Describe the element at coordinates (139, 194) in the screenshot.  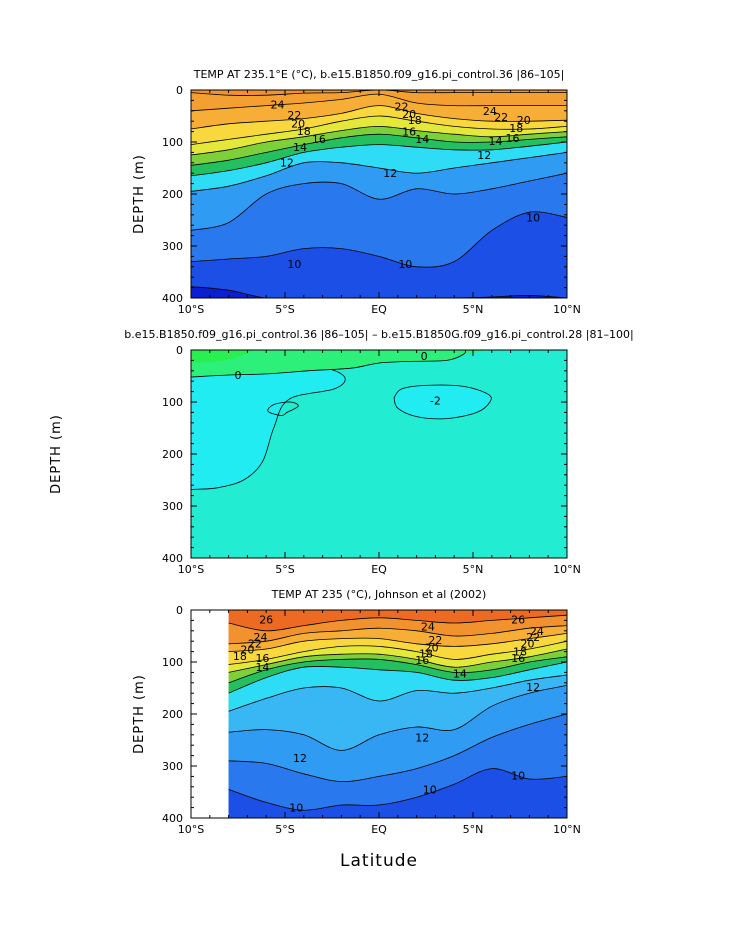
I see `panel1-ylabel: DEPTH (m)` at that location.